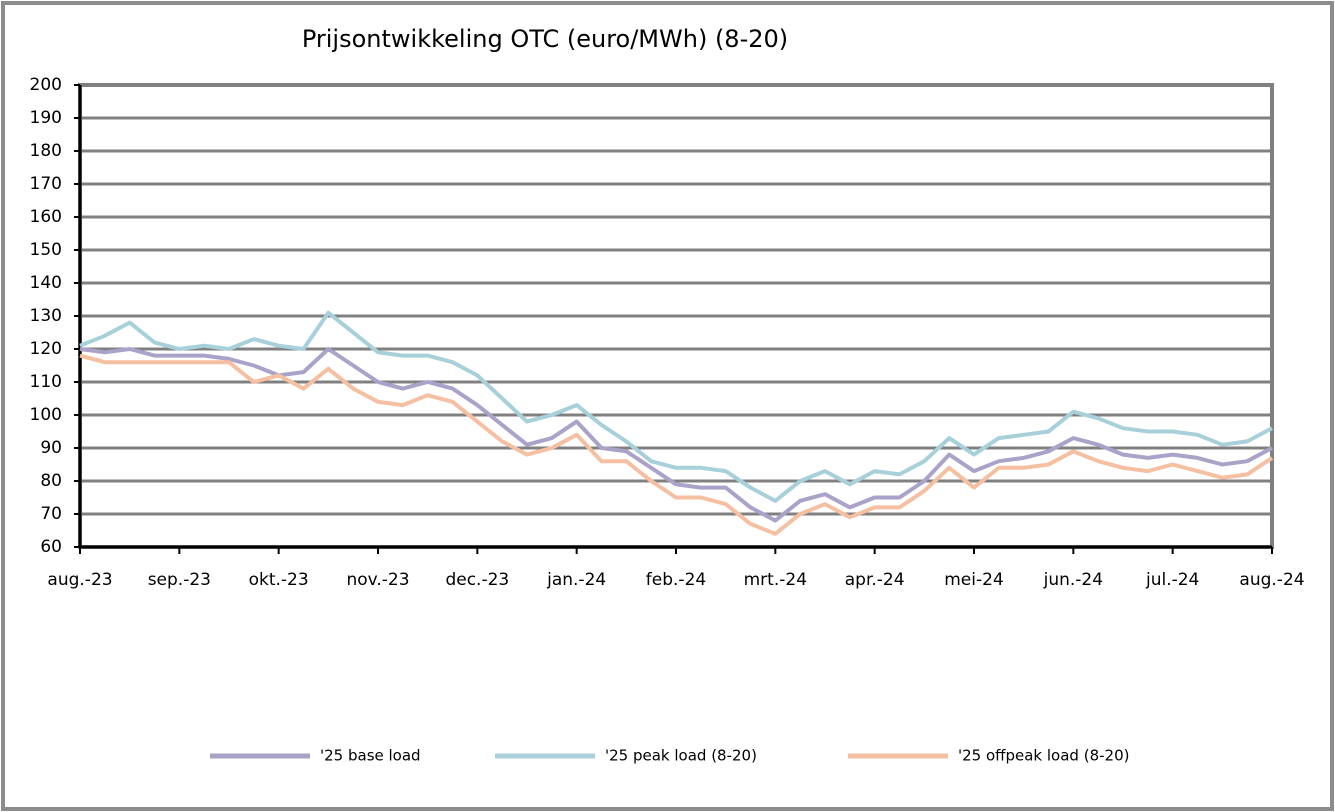  I want to click on y-tick-label: 110, so click(46, 382).